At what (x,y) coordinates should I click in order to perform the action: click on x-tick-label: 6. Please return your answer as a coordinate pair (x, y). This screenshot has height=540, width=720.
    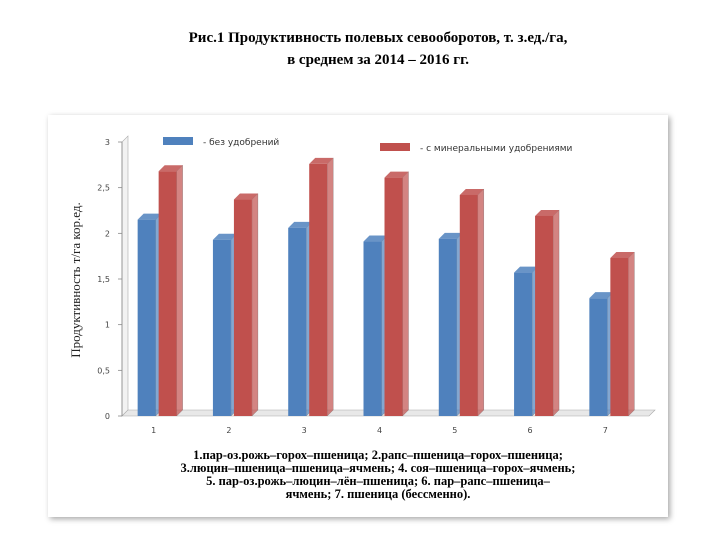
    Looking at the image, I should click on (530, 430).